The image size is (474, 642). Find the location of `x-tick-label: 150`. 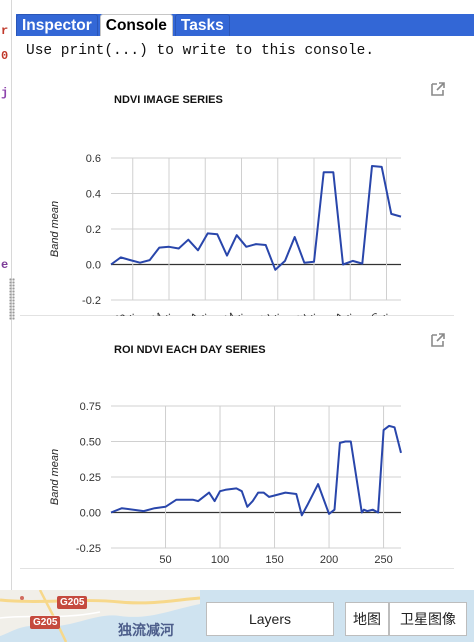

x-tick-label: 150 is located at coordinates (274, 560).